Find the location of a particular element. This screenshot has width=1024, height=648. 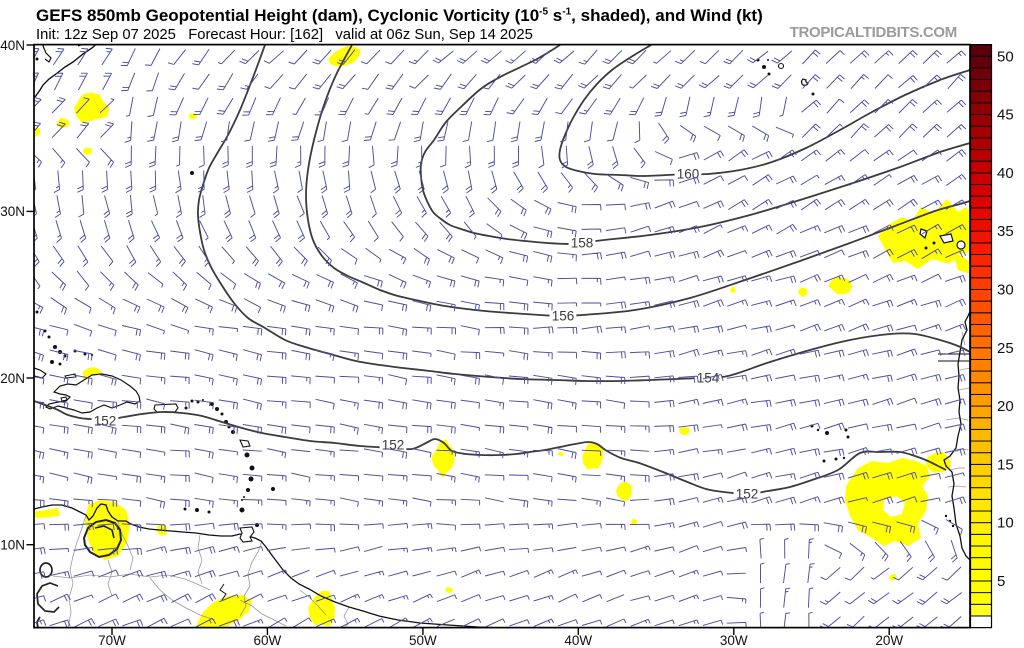

svg-text: 40N is located at coordinates (12, 45).